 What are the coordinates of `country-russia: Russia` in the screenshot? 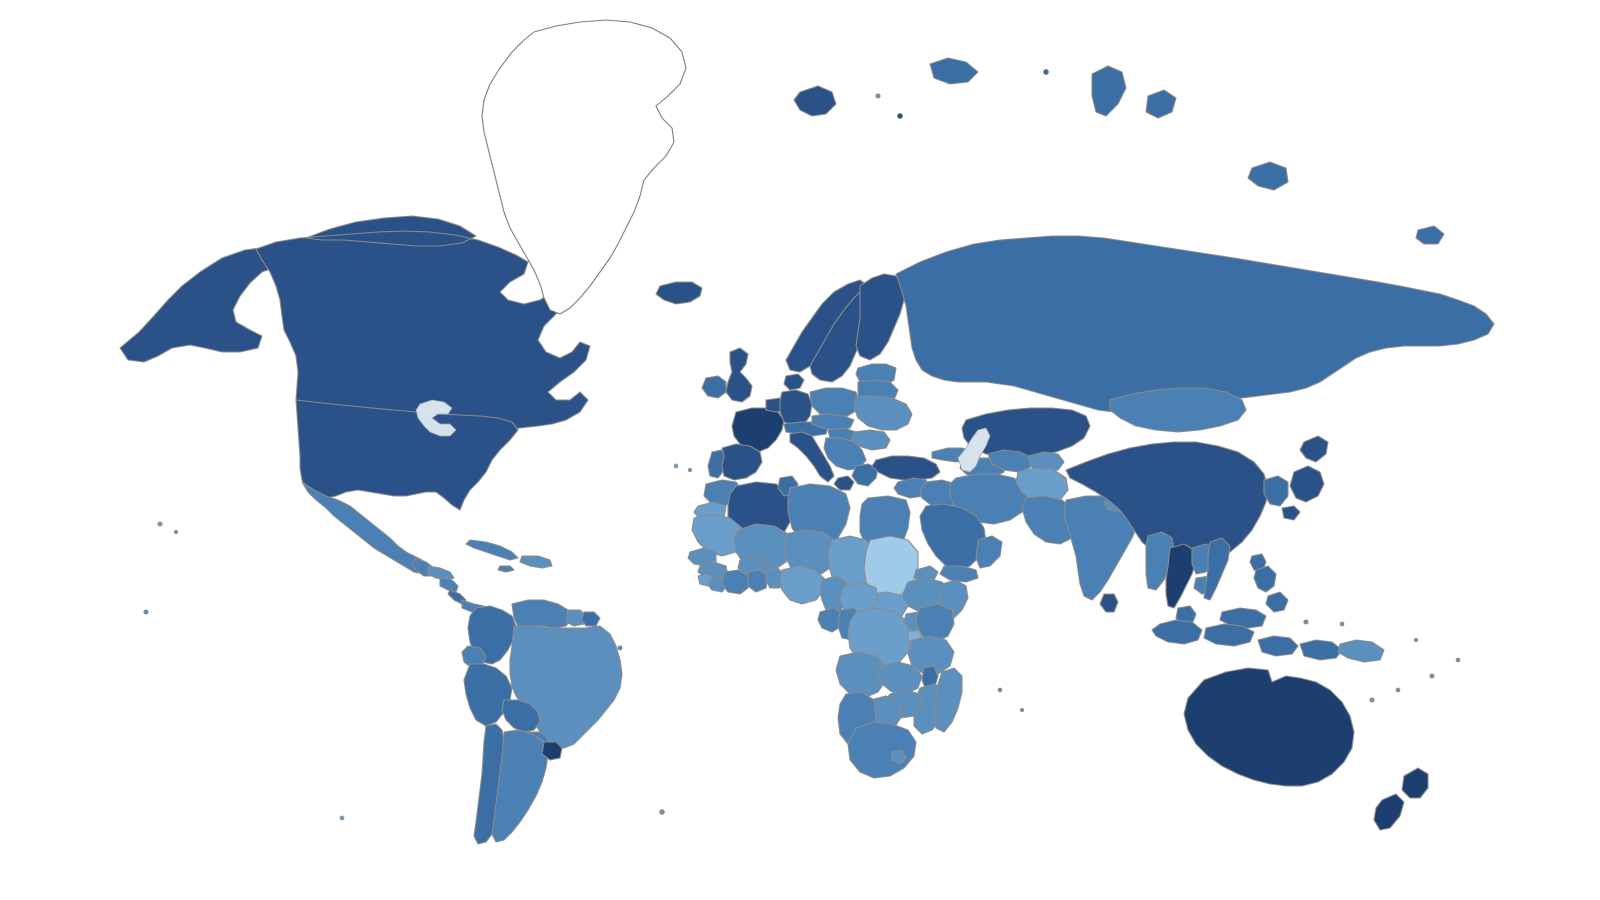 It's located at (1195, 324).